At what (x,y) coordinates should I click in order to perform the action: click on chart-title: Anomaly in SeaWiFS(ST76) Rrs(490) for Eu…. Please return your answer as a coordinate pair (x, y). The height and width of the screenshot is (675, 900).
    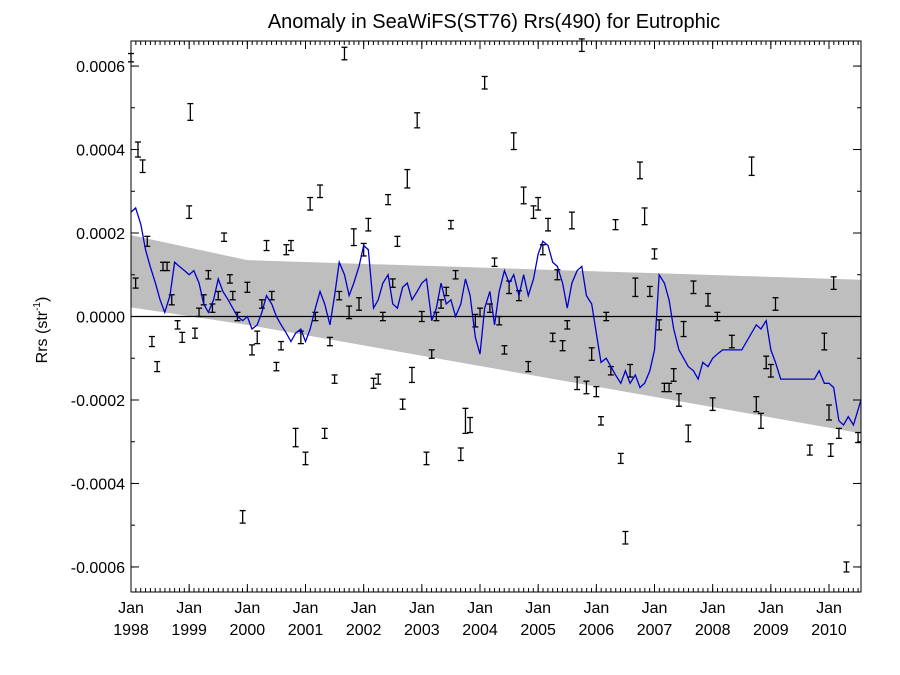
    Looking at the image, I should click on (494, 22).